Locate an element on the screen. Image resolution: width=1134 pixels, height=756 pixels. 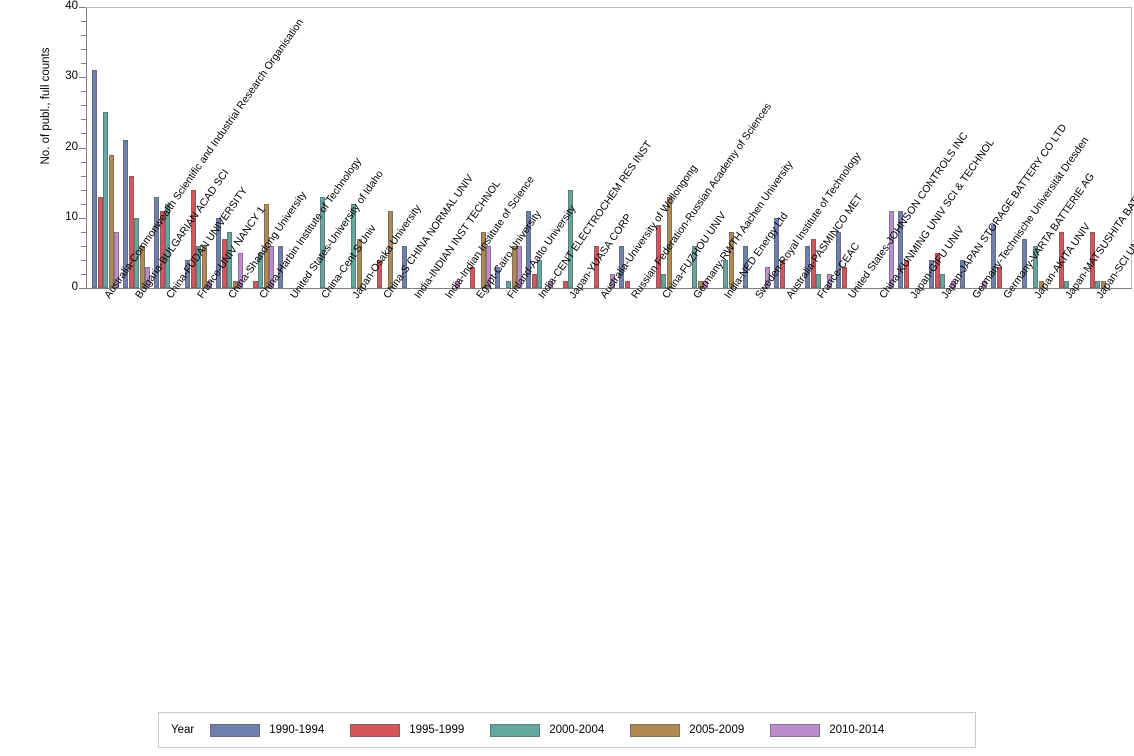
y-tick-label: 40 is located at coordinates (71, 6).